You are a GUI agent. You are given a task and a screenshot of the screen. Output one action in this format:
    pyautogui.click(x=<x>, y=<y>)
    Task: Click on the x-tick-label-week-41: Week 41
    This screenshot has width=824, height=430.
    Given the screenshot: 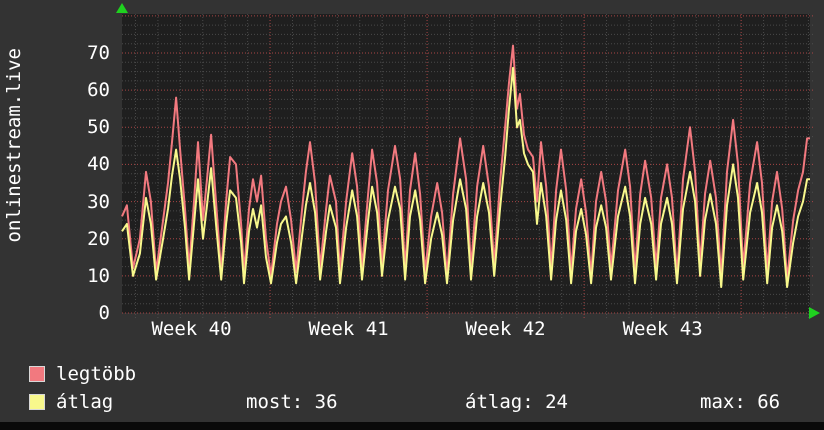 What is the action you would take?
    pyautogui.click(x=348, y=329)
    